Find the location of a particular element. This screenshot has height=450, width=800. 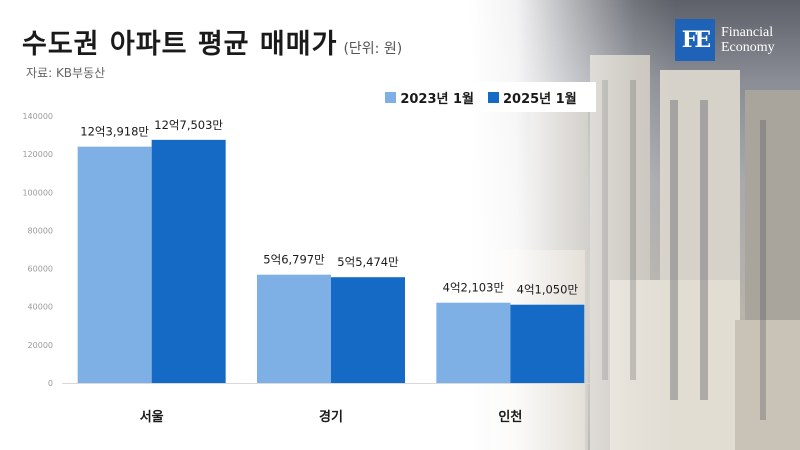

legend-label-2025: 2025년 1월 is located at coordinates (540, 99).